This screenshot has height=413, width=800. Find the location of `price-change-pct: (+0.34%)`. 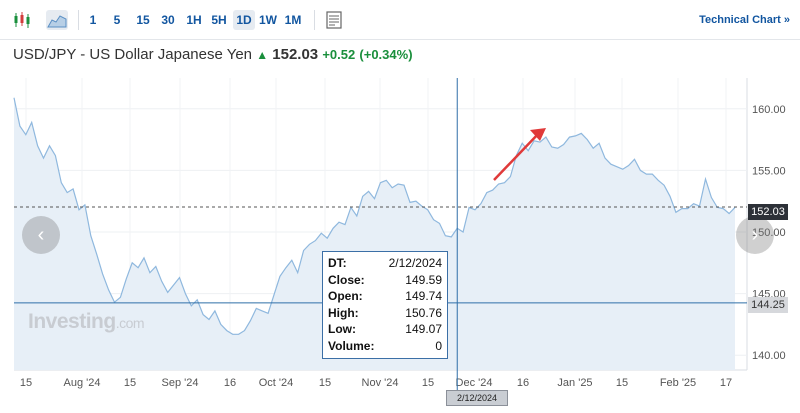

price-change-pct: (+0.34%) is located at coordinates (386, 54).